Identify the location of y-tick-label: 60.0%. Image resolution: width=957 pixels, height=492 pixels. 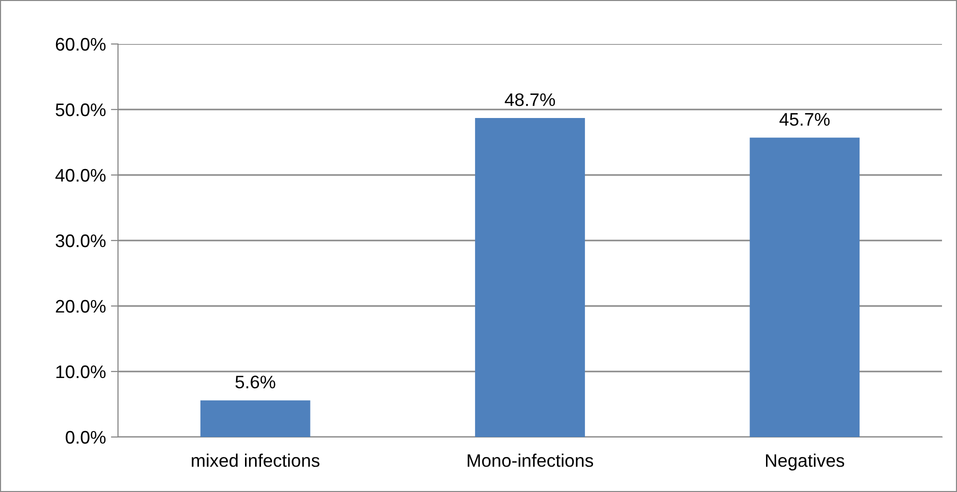
(81, 44).